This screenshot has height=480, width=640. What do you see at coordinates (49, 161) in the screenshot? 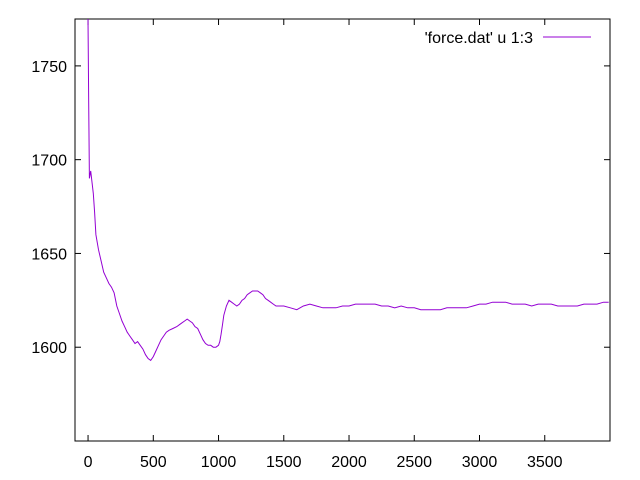
I see `y-tick-label: 1700` at bounding box center [49, 161].